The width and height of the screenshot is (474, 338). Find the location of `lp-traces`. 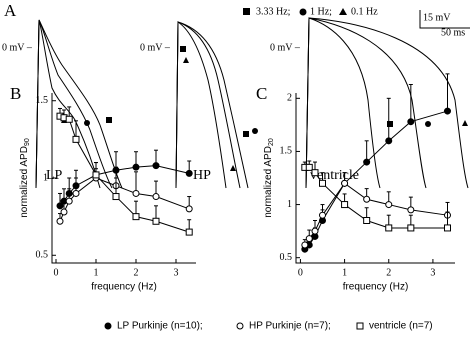

lp-traces is located at coordinates (79, 104).